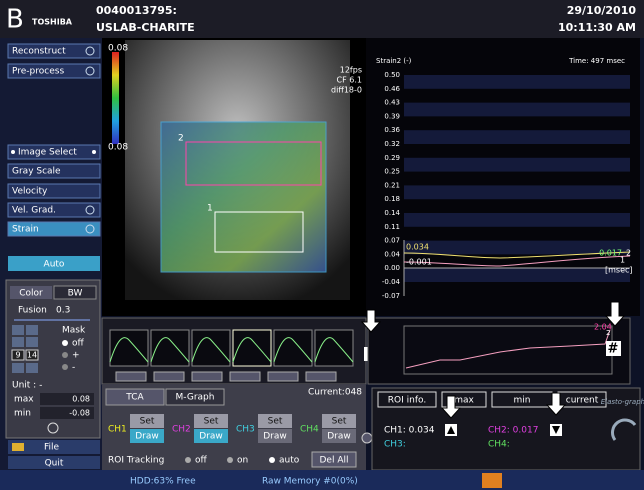  Describe the element at coordinates (392, 241) in the screenshot. I see `y-tick-label: 0.07` at that location.